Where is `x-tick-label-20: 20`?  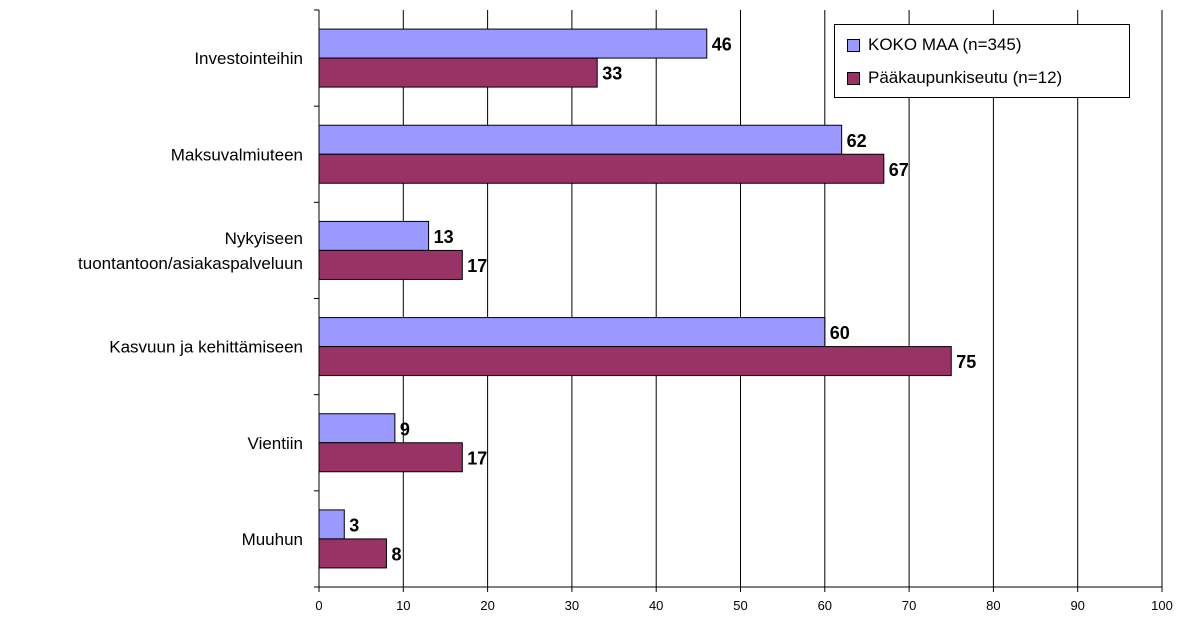 x-tick-label-20: 20 is located at coordinates (487, 605).